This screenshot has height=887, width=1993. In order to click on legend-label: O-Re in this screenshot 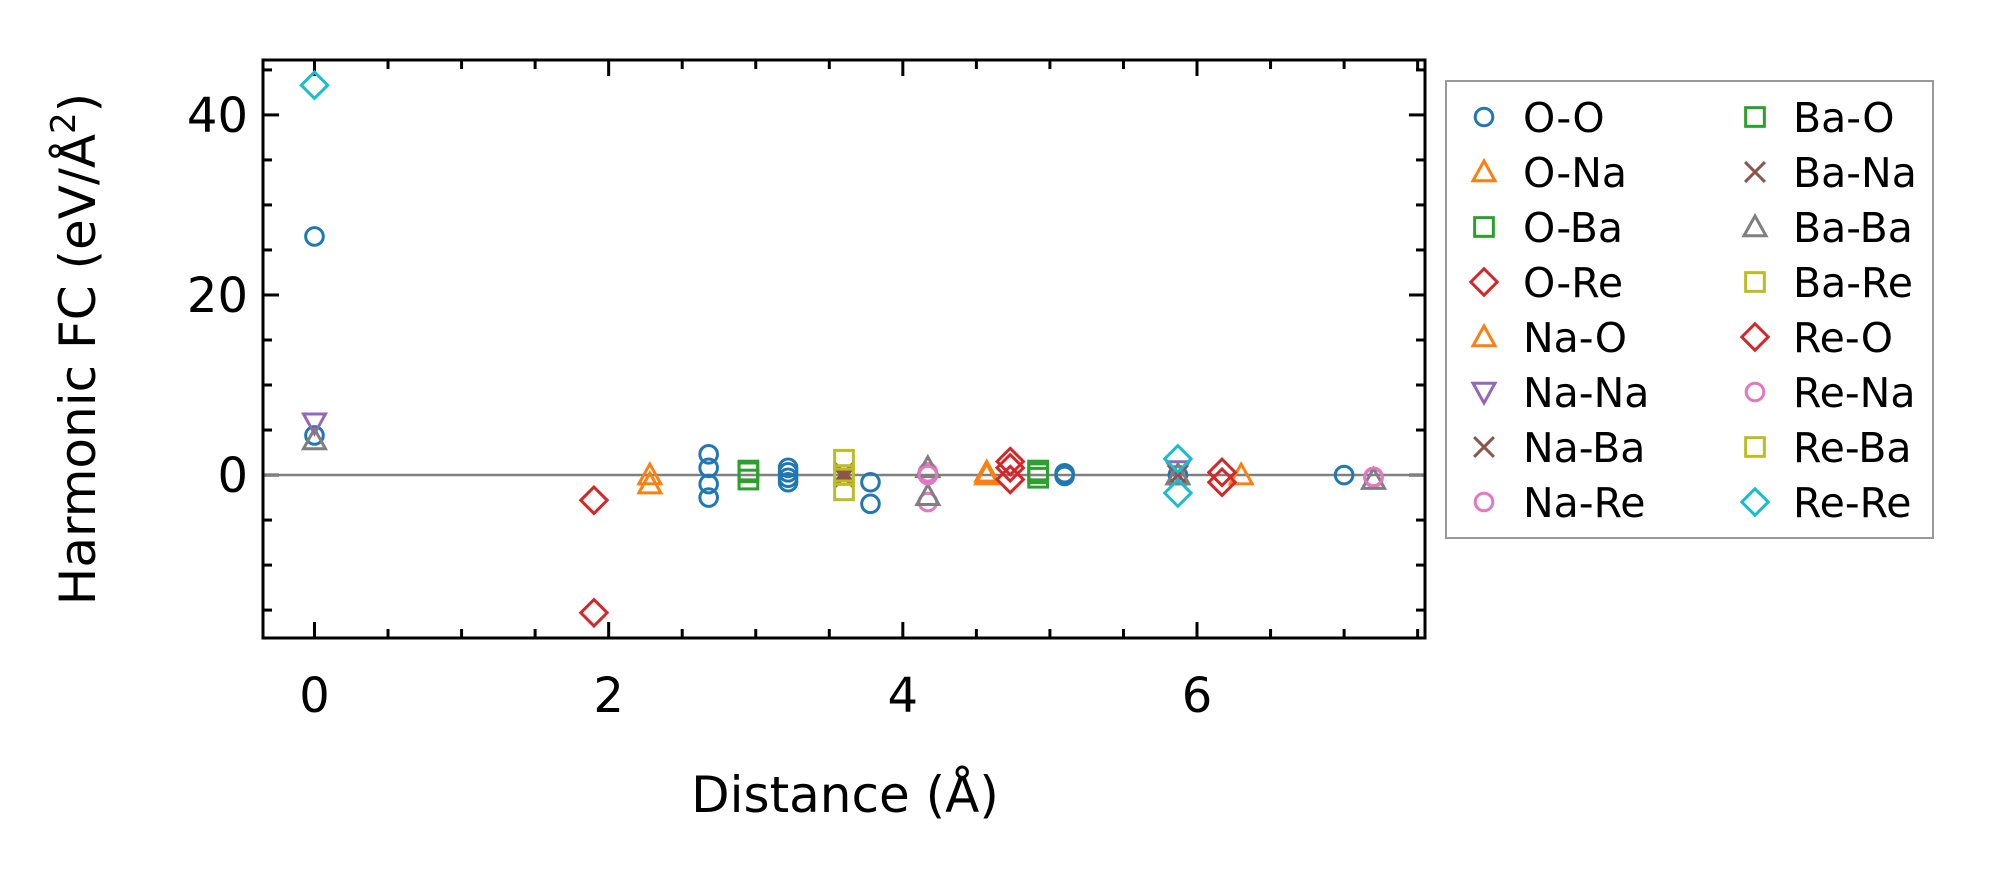, I will do `click(1573, 283)`.